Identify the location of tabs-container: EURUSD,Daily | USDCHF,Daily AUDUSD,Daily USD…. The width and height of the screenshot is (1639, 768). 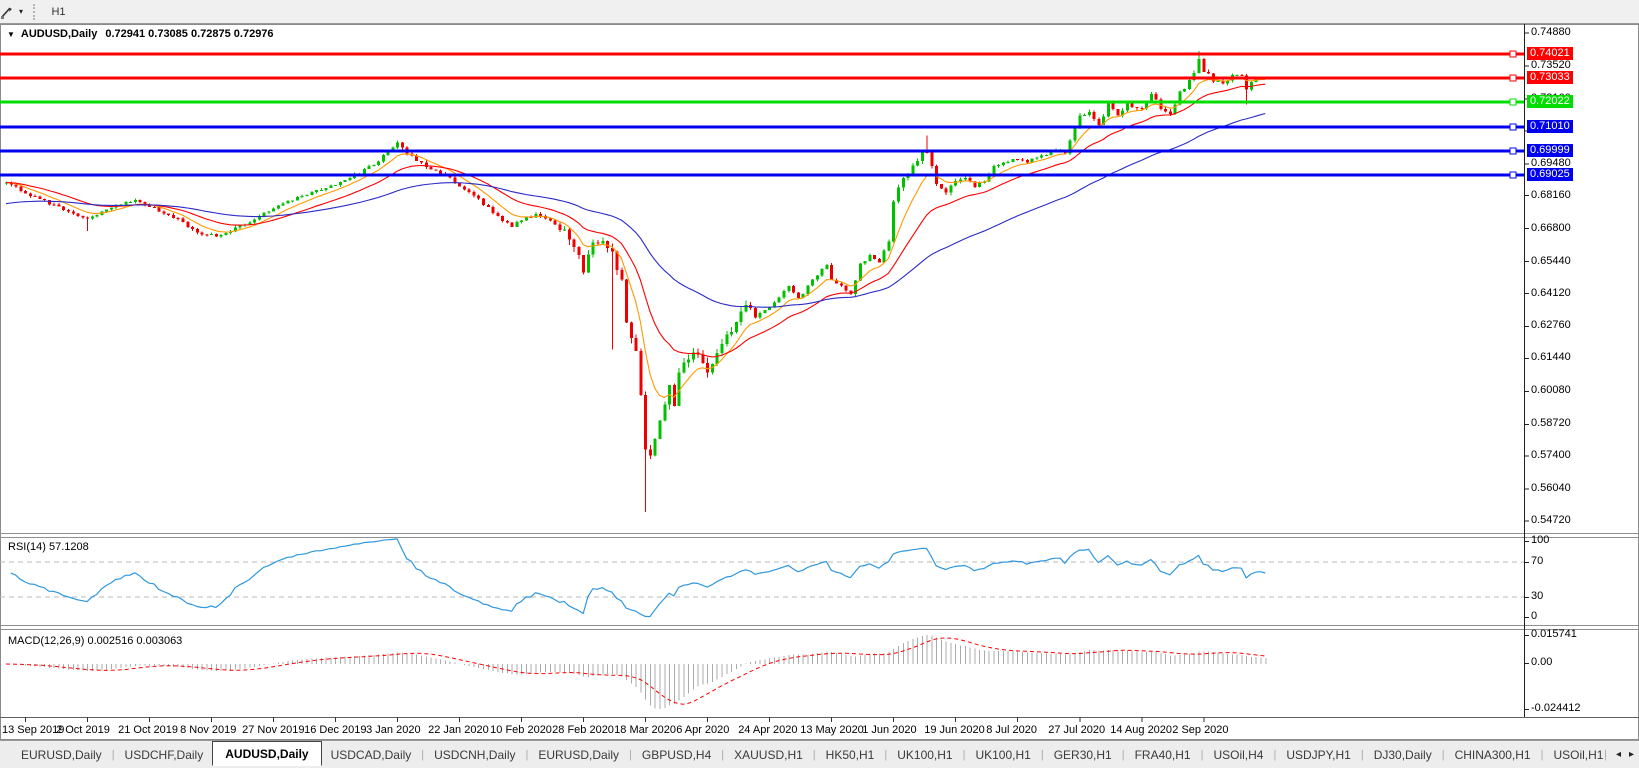
(812, 754).